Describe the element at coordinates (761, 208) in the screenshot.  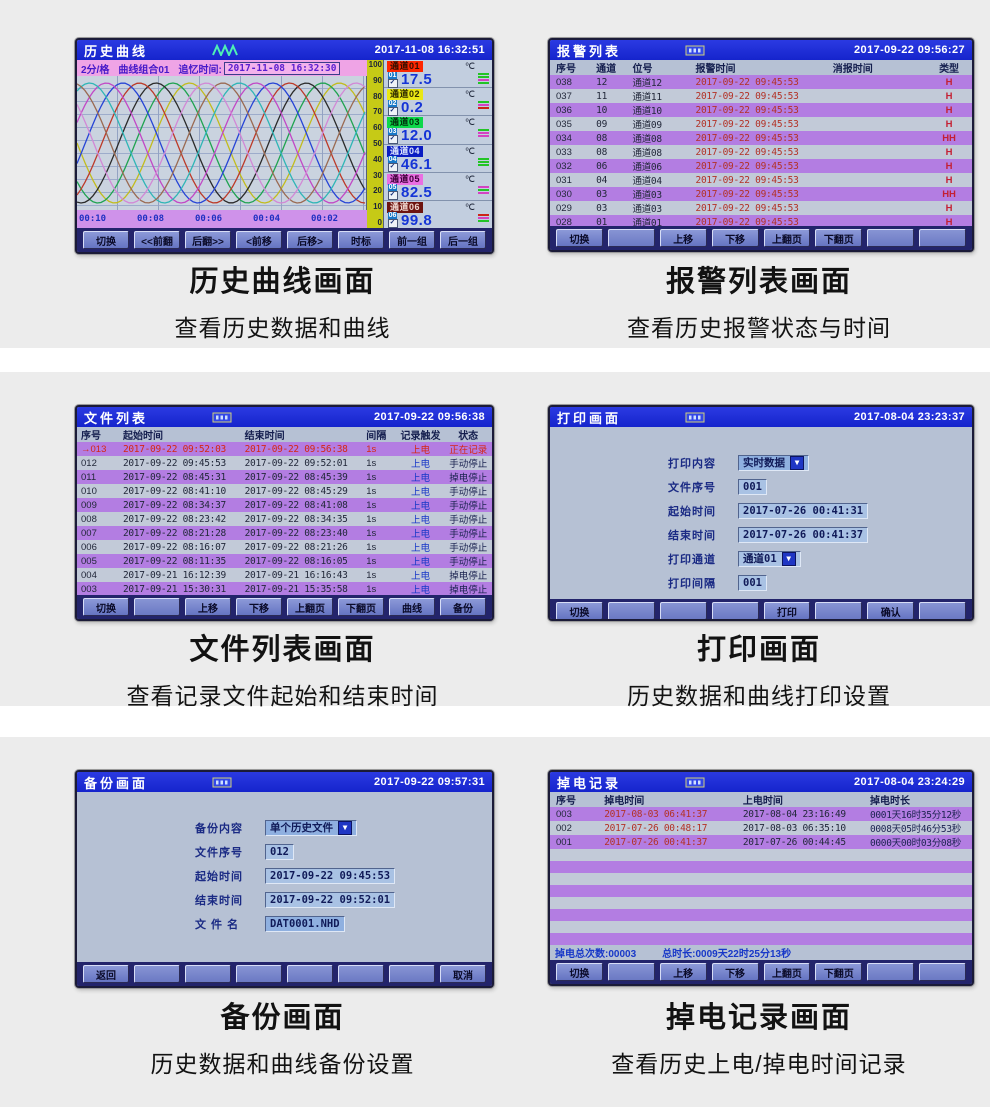
I see `alarm-row: 029 03 通道03 2017-09-22 09:45:53 H` at that location.